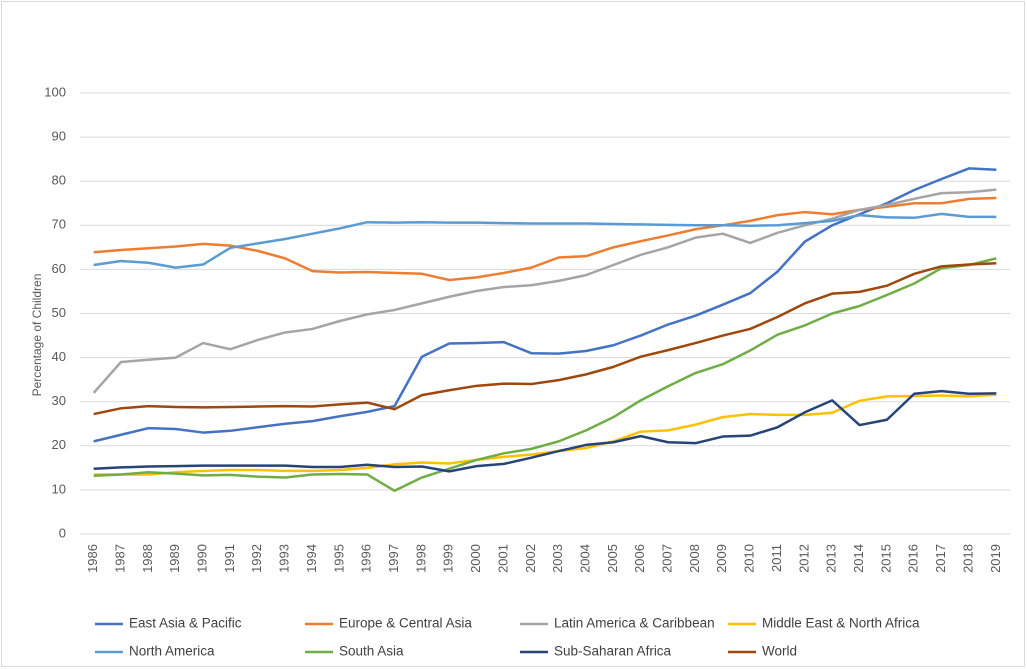 This screenshot has height=669, width=1027. Describe the element at coordinates (776, 558) in the screenshot. I see `x-tick-label: 2011` at that location.